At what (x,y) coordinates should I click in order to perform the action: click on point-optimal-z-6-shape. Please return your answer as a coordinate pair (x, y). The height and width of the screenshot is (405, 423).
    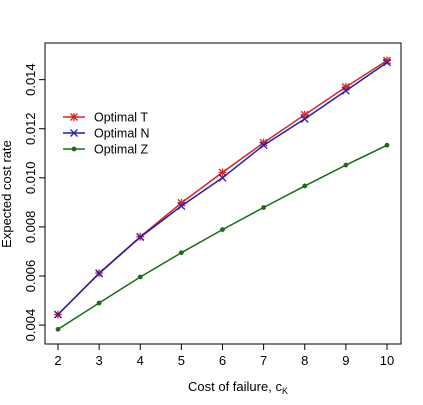
    Looking at the image, I should click on (222, 230).